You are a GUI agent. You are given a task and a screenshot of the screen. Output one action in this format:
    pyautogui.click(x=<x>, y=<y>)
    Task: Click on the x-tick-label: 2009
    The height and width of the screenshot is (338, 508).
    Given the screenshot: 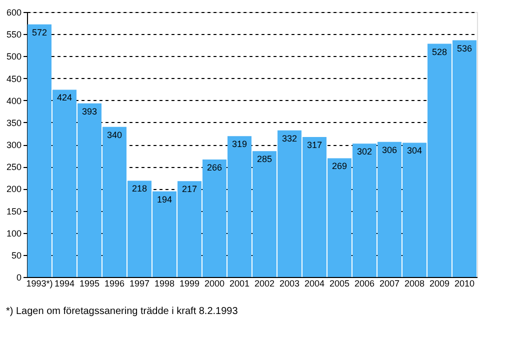 What is the action you would take?
    pyautogui.click(x=439, y=283)
    